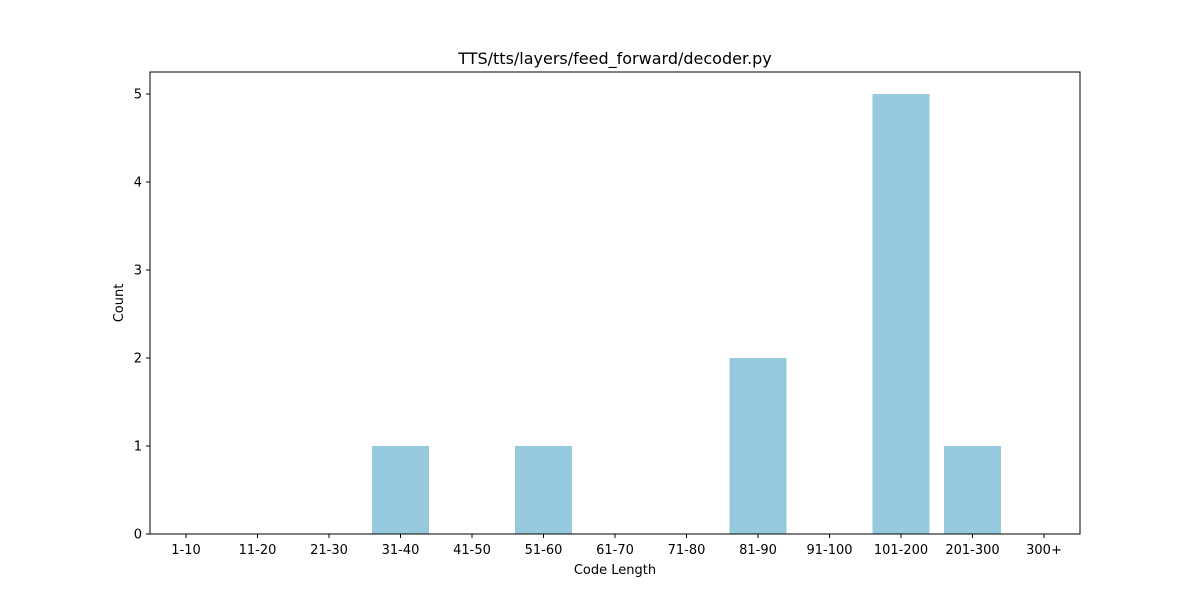  What do you see at coordinates (687, 550) in the screenshot?
I see `x-tick-label: 71-80` at bounding box center [687, 550].